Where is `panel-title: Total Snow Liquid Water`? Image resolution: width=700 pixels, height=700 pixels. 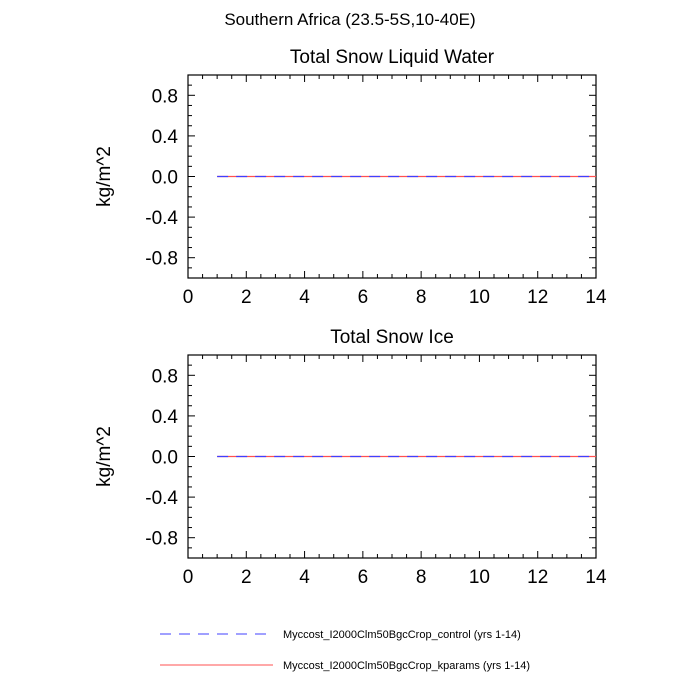
panel-title: Total Snow Liquid Water is located at coordinates (392, 57).